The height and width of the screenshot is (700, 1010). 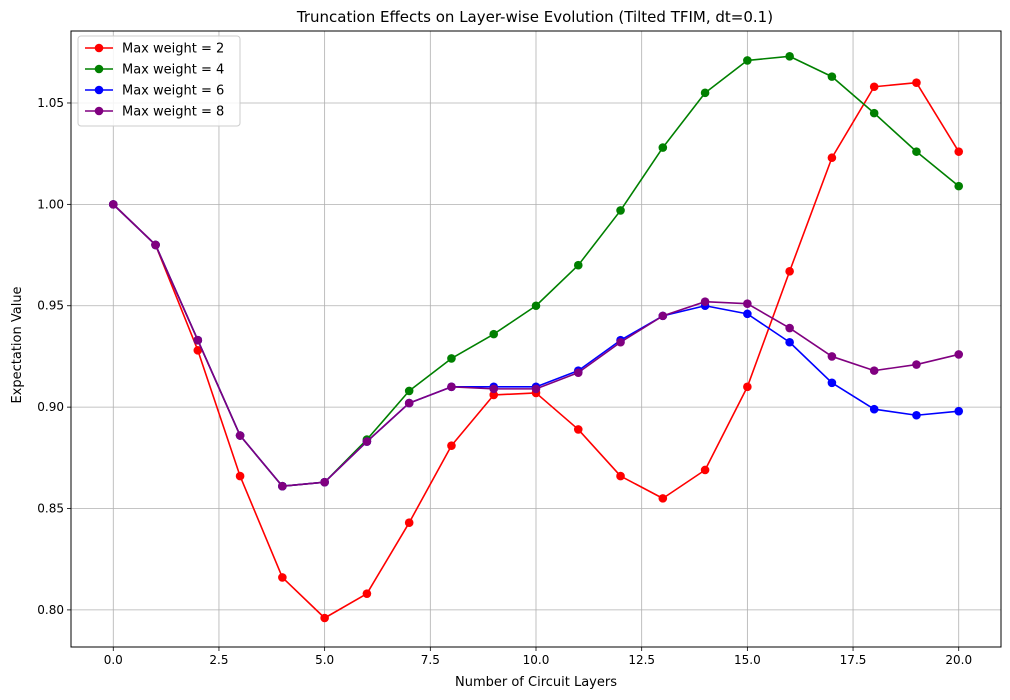 I want to click on x-tick-label: 15.0, so click(x=747, y=660).